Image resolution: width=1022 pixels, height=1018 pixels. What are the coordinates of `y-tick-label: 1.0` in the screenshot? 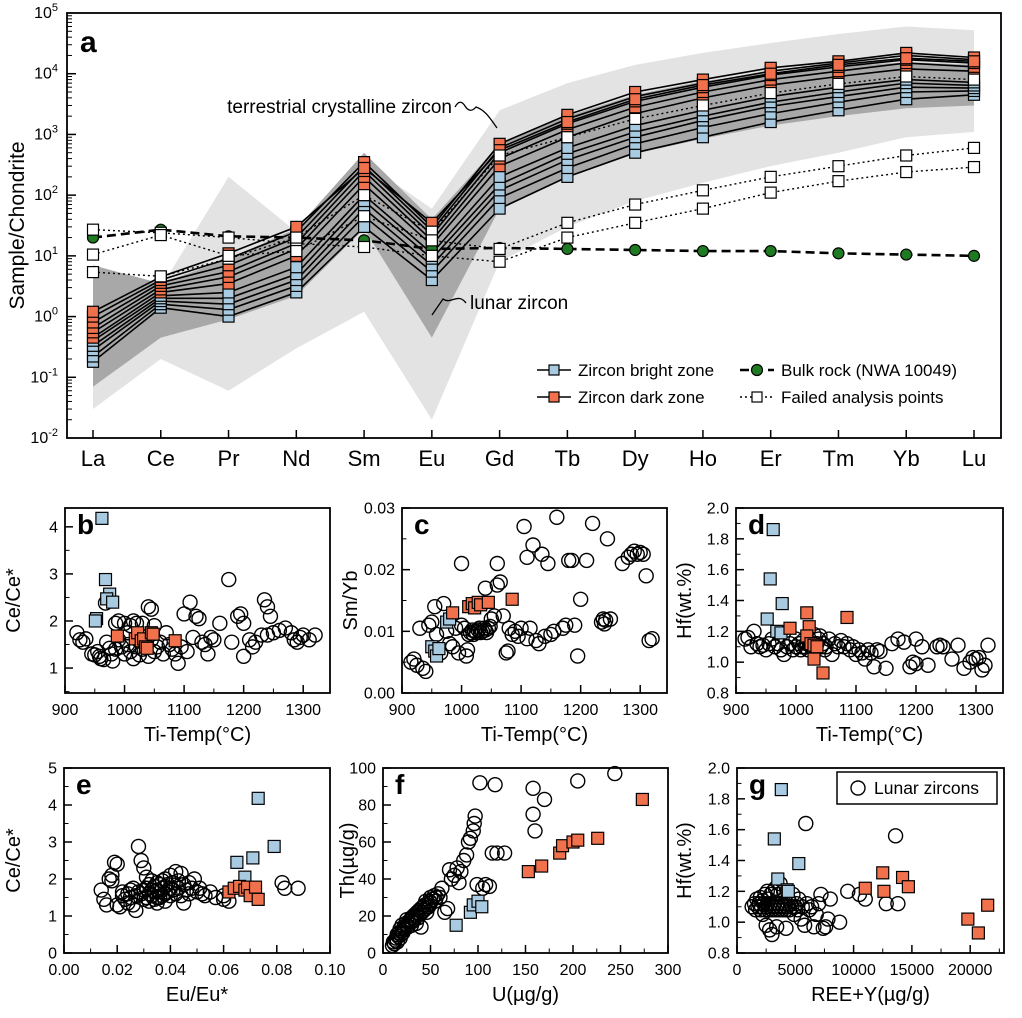 It's located at (718, 663).